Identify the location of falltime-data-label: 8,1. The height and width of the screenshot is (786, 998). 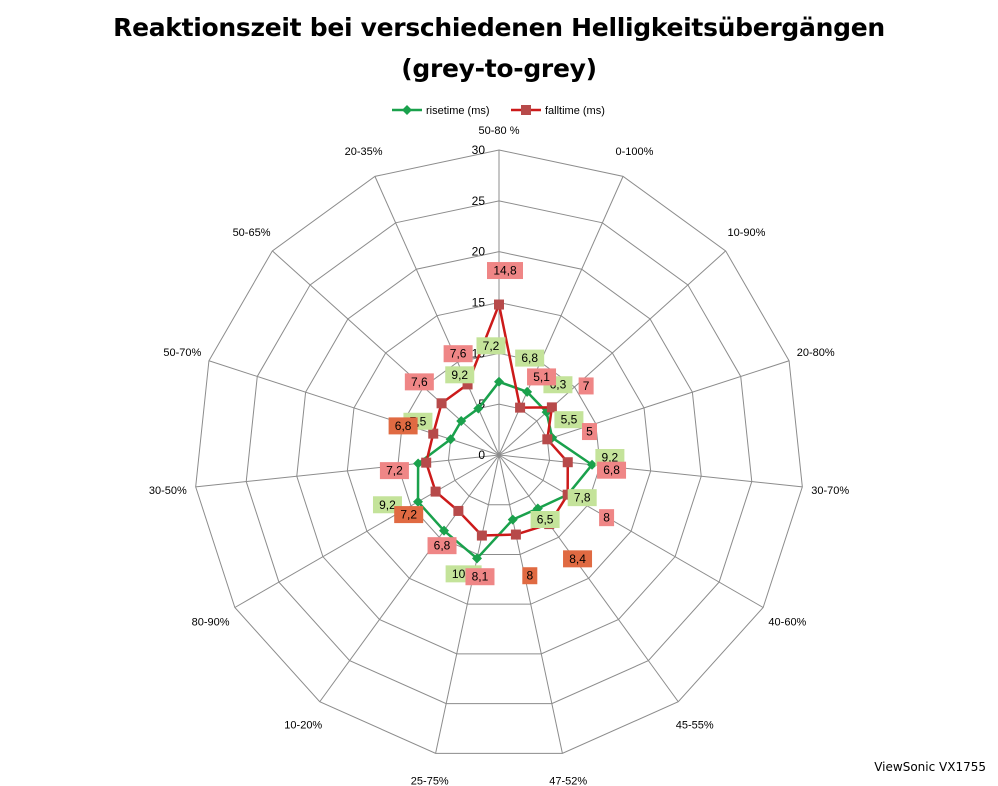
(480, 577).